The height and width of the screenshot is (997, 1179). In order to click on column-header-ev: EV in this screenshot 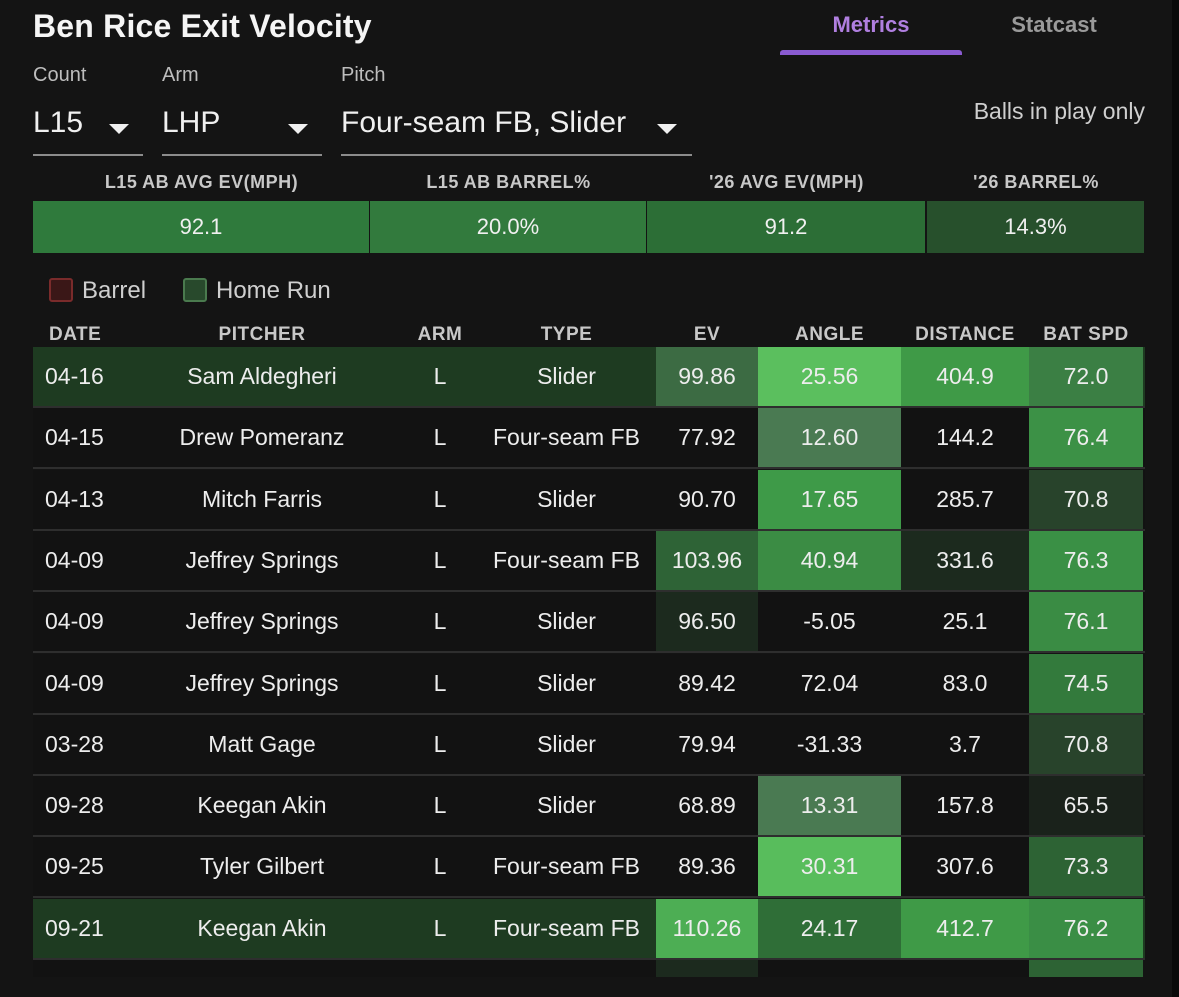, I will do `click(707, 334)`.